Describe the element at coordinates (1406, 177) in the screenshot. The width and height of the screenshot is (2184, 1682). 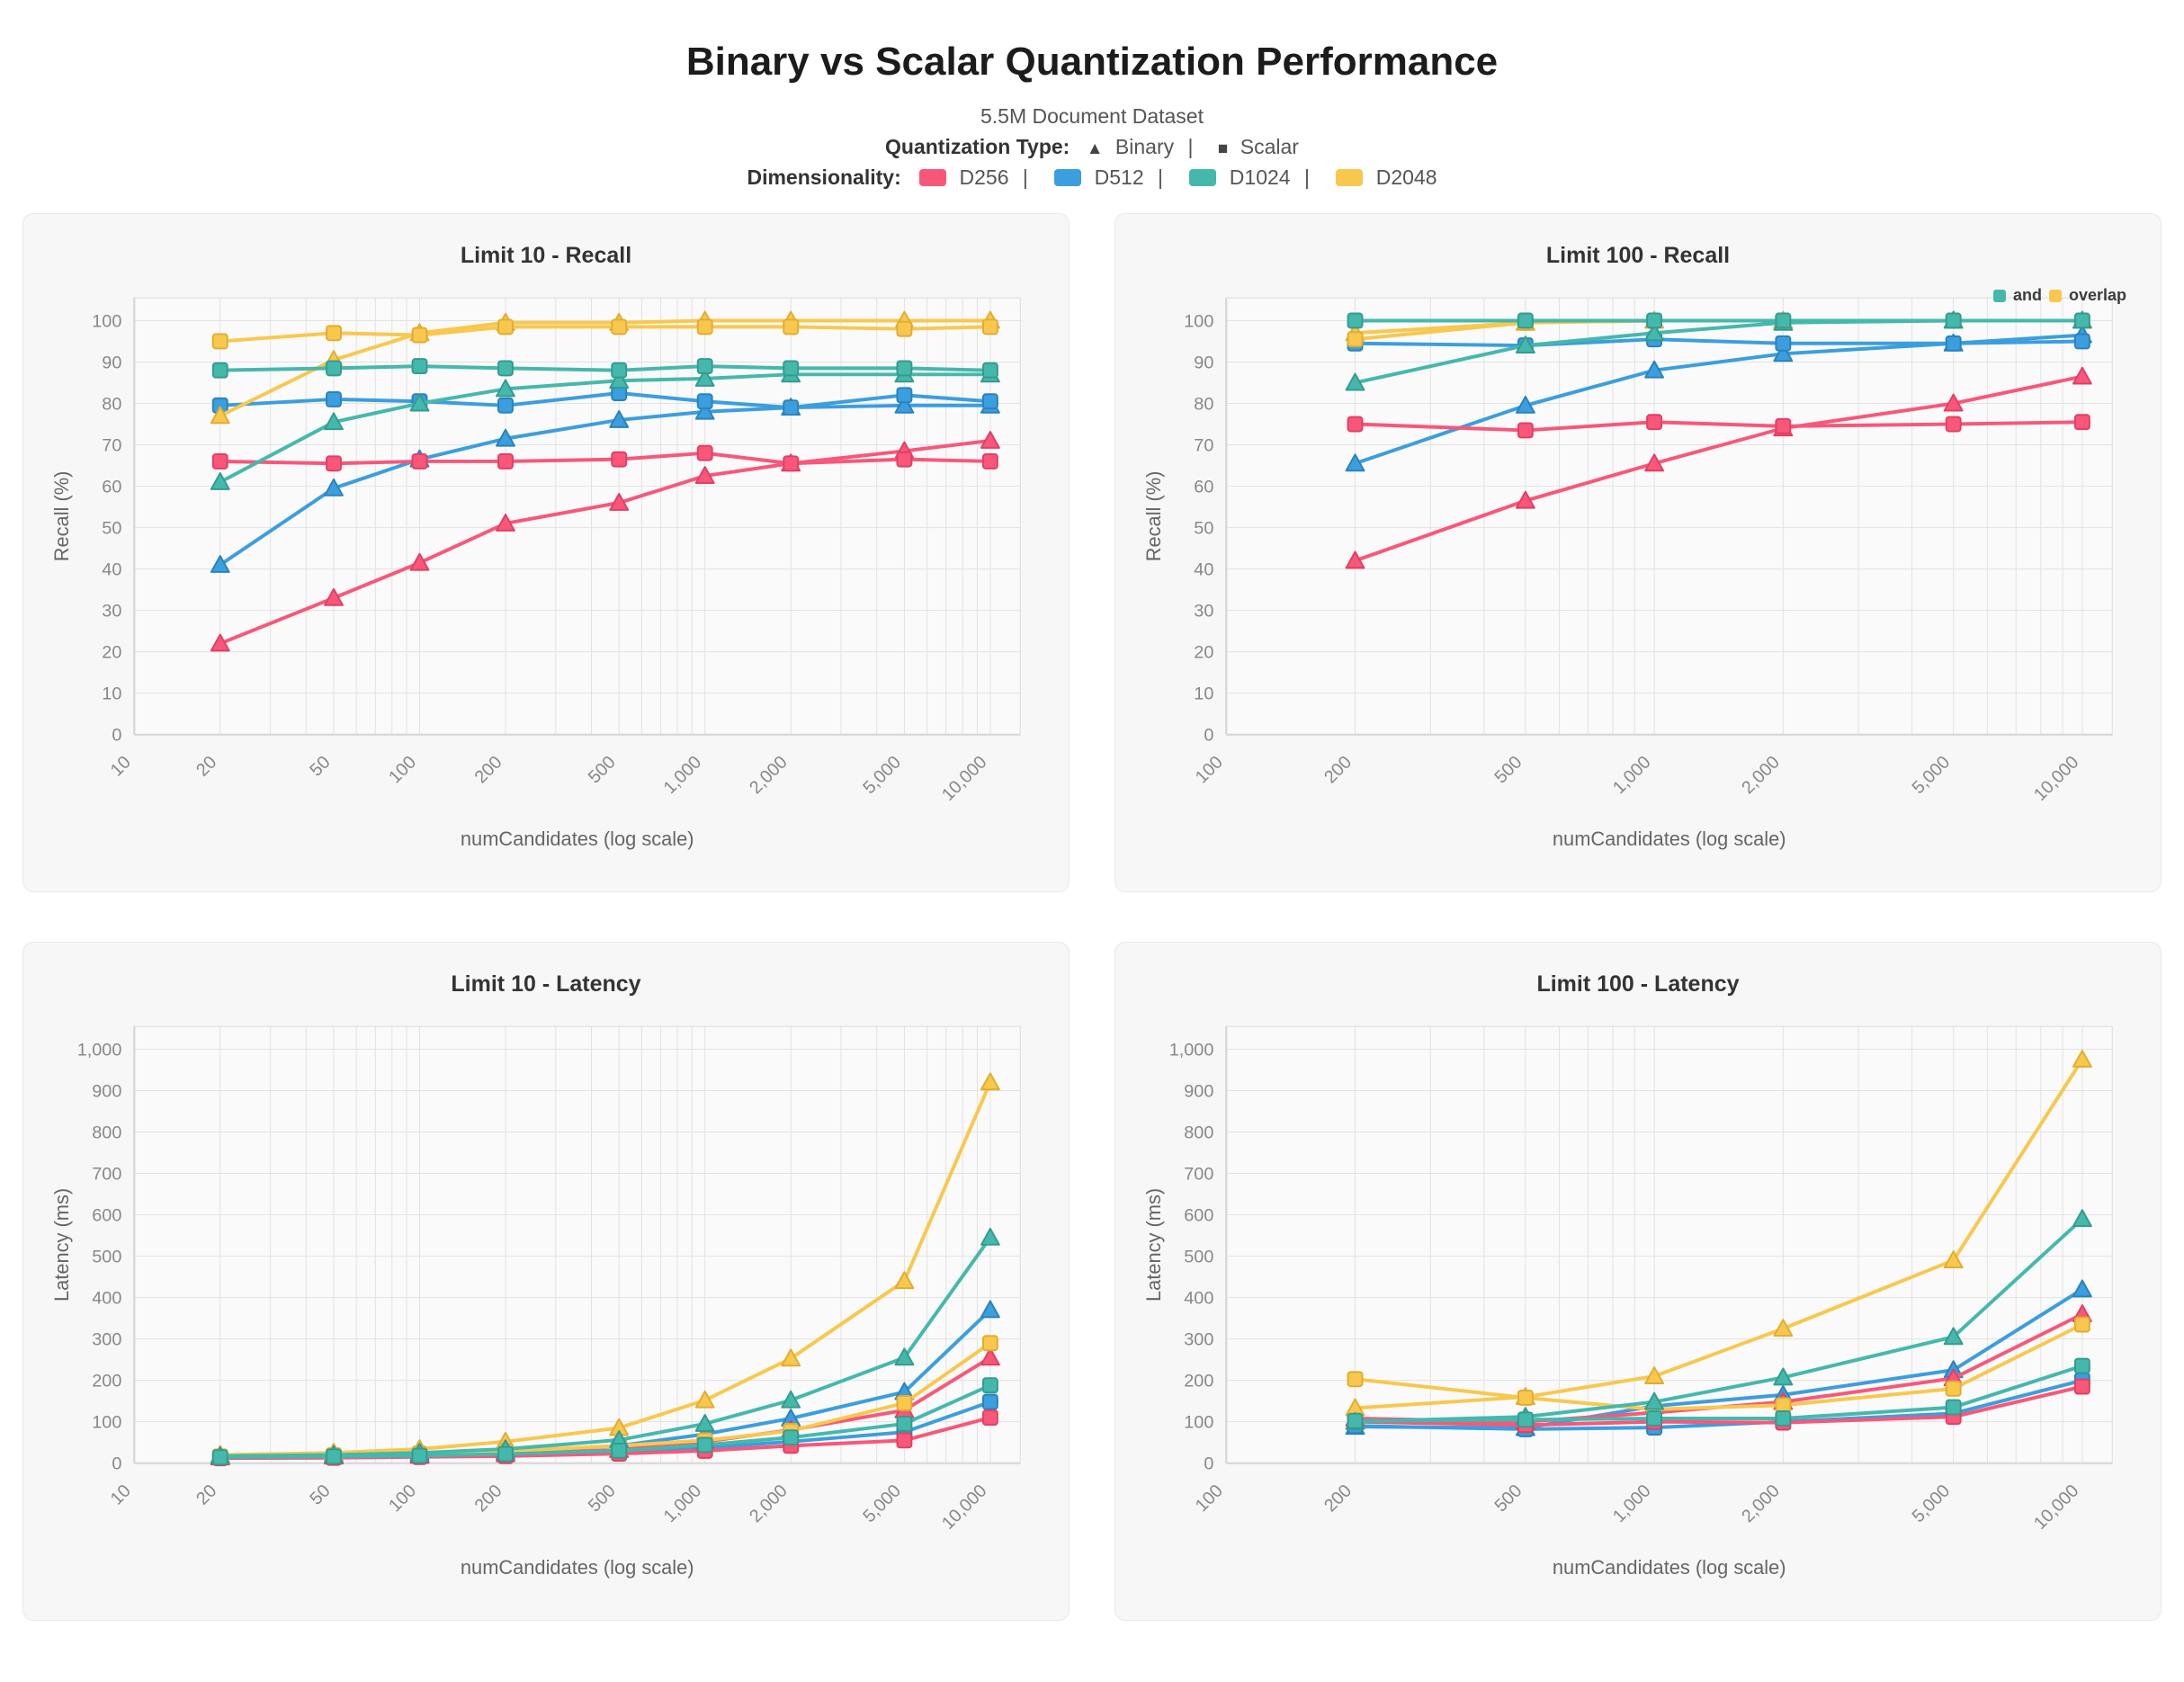
I see `d2048-label: D2048` at that location.